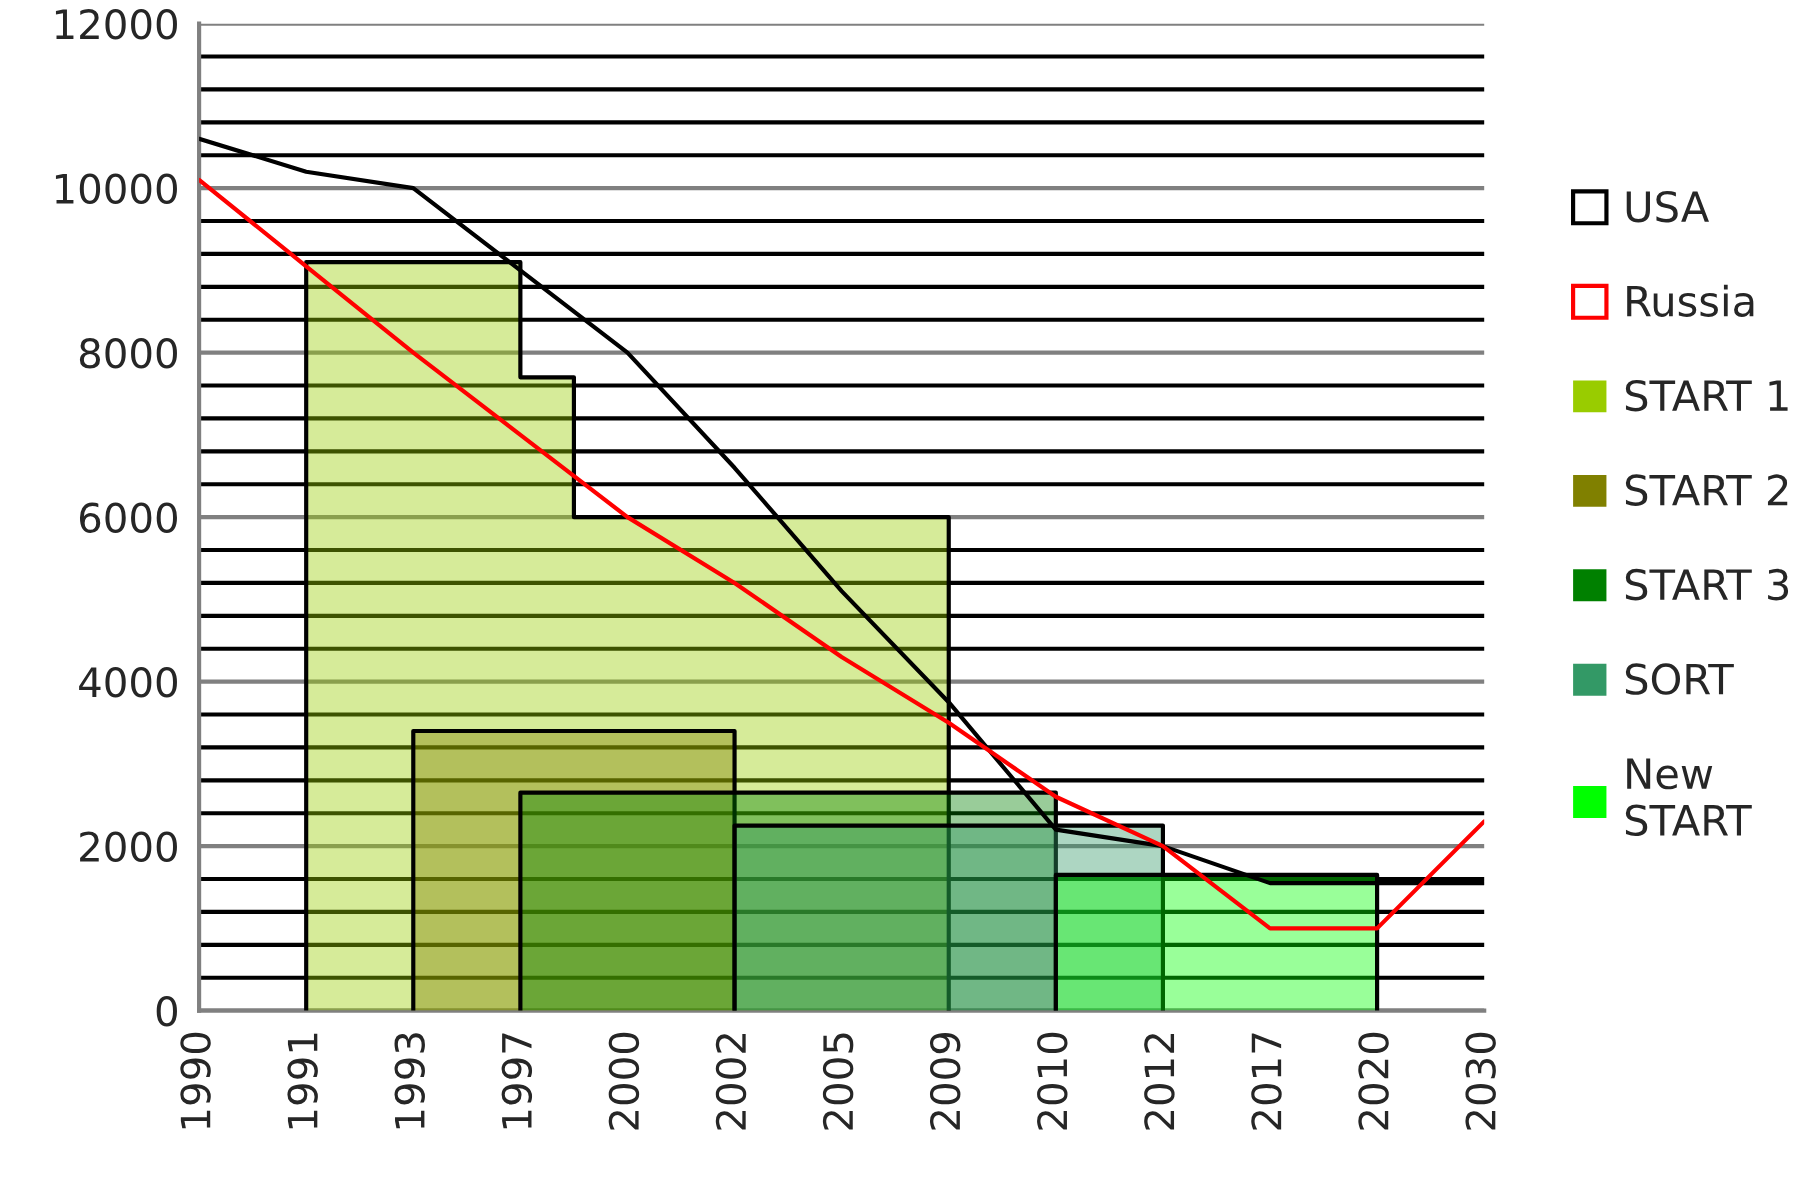 The height and width of the screenshot is (1182, 1810). What do you see at coordinates (1480, 1081) in the screenshot?
I see `x-tick-label: 2030` at bounding box center [1480, 1081].